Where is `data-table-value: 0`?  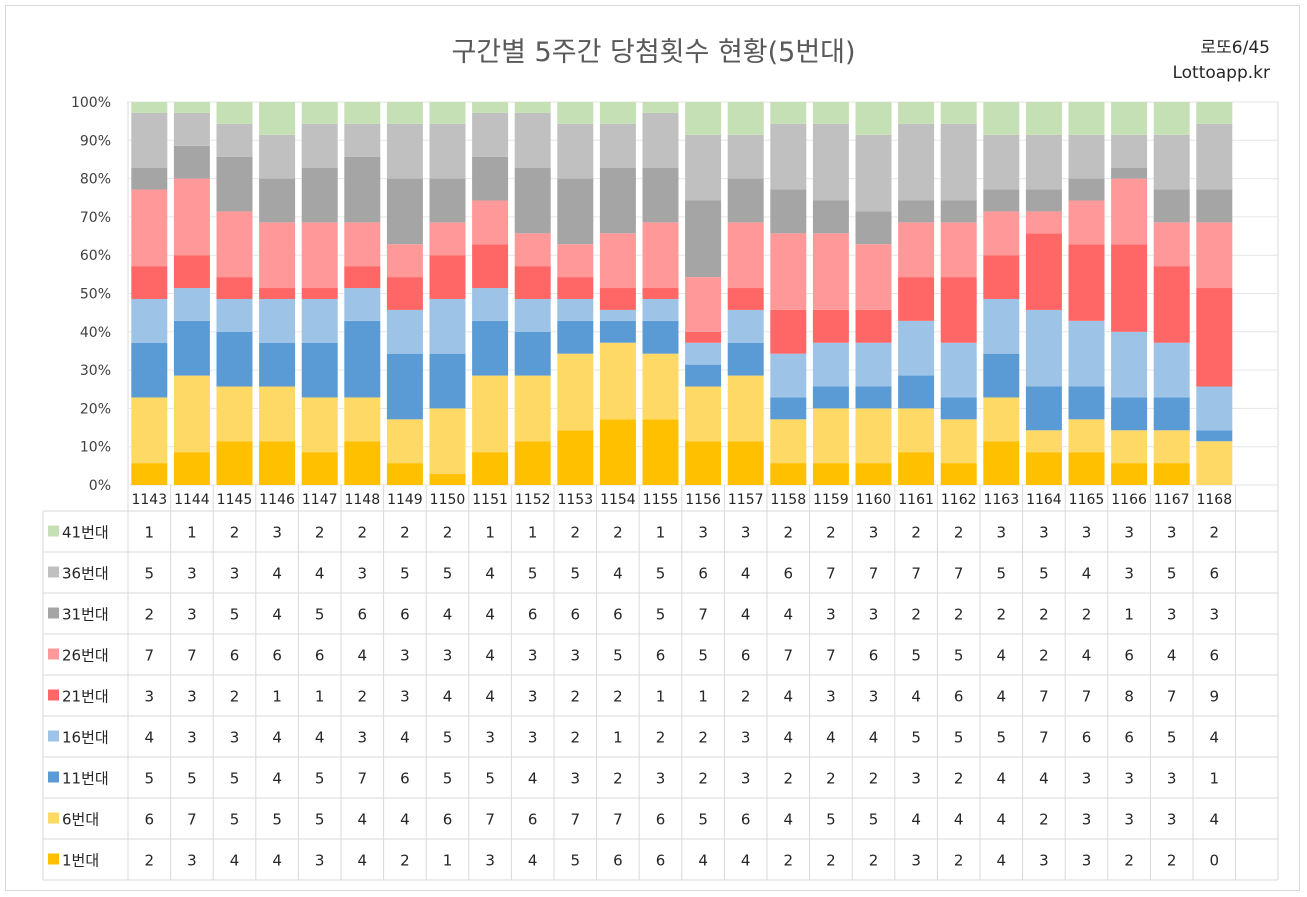
data-table-value: 0 is located at coordinates (1215, 861).